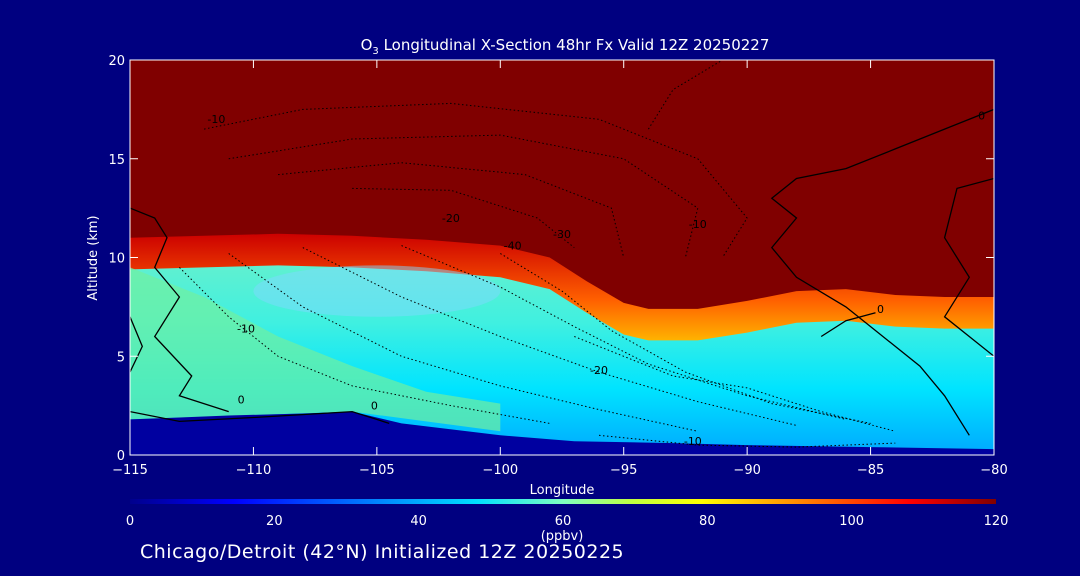 This screenshot has height=576, width=1080. I want to click on x-tick-label-7: −80, so click(993, 470).